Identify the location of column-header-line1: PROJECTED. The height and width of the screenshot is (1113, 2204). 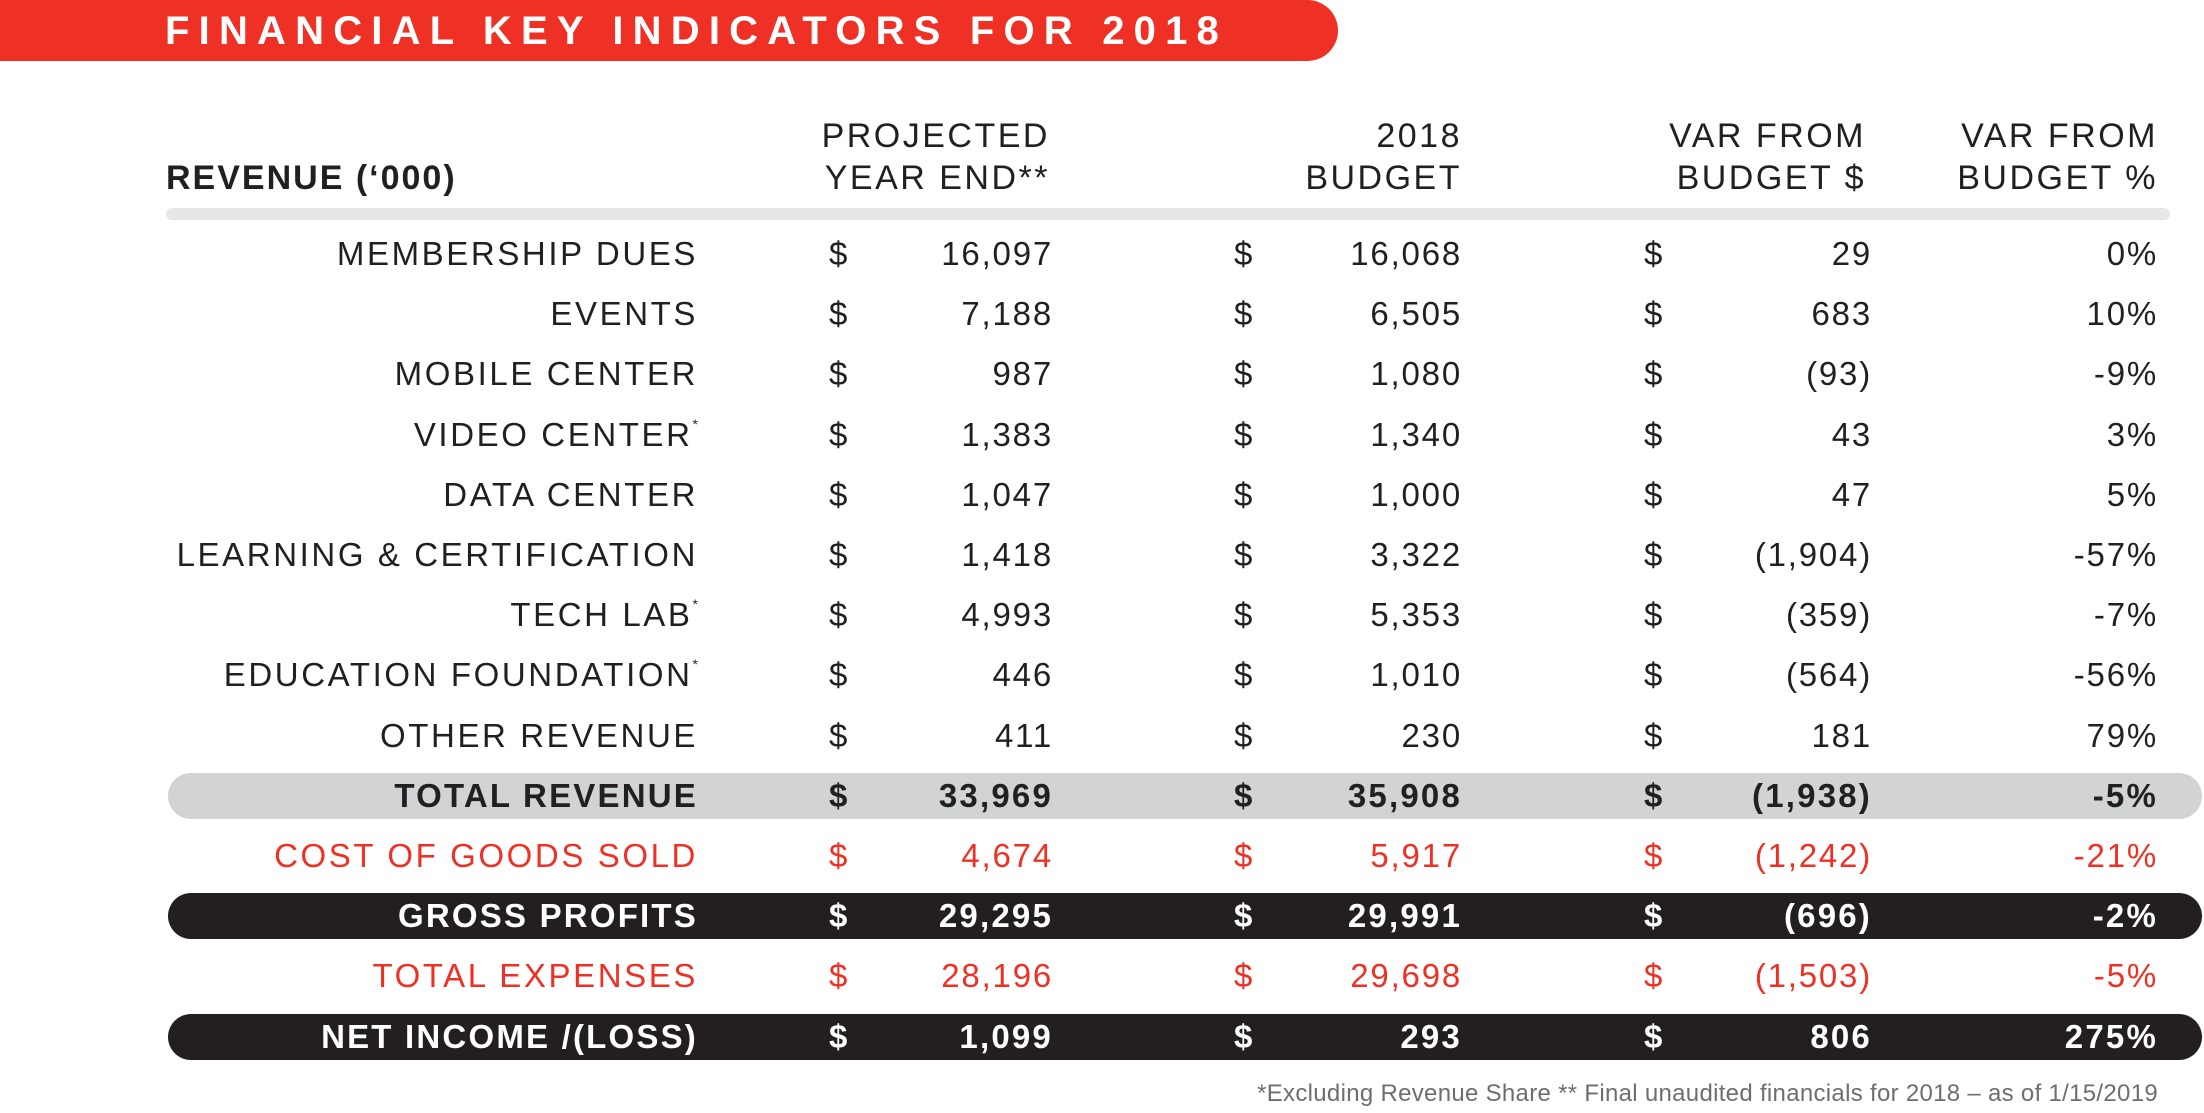
(935, 136).